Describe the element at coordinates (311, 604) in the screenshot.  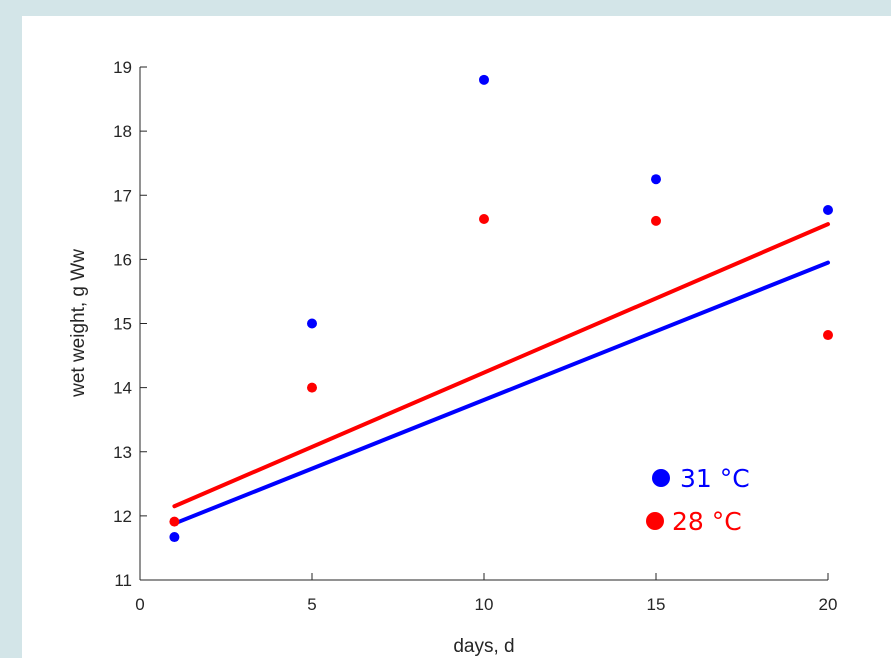
I see `x-tick-label: 5` at that location.